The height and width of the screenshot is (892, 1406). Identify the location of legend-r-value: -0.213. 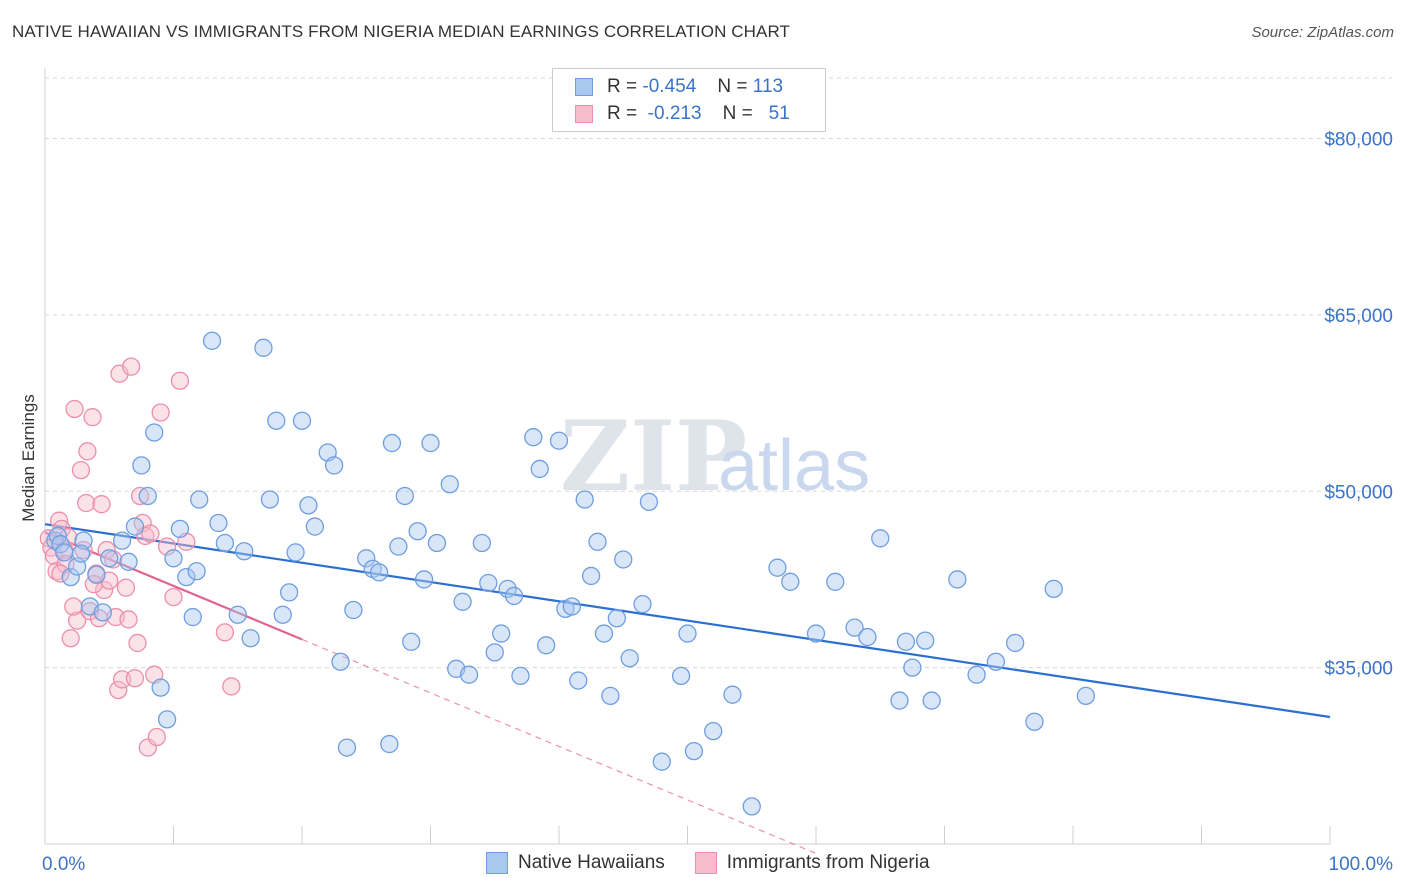
(674, 113).